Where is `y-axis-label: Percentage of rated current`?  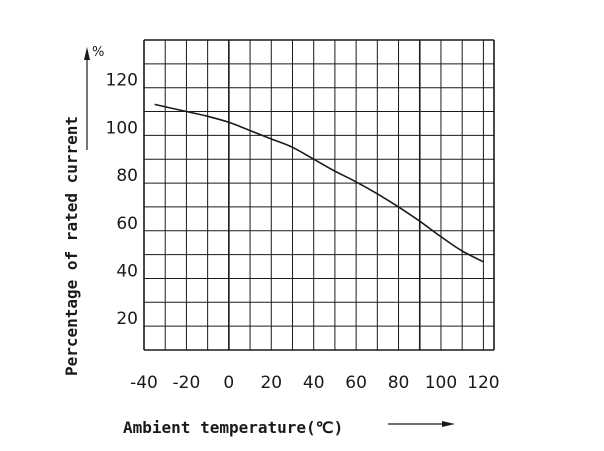
y-axis-label: Percentage of rated current is located at coordinates (71, 246).